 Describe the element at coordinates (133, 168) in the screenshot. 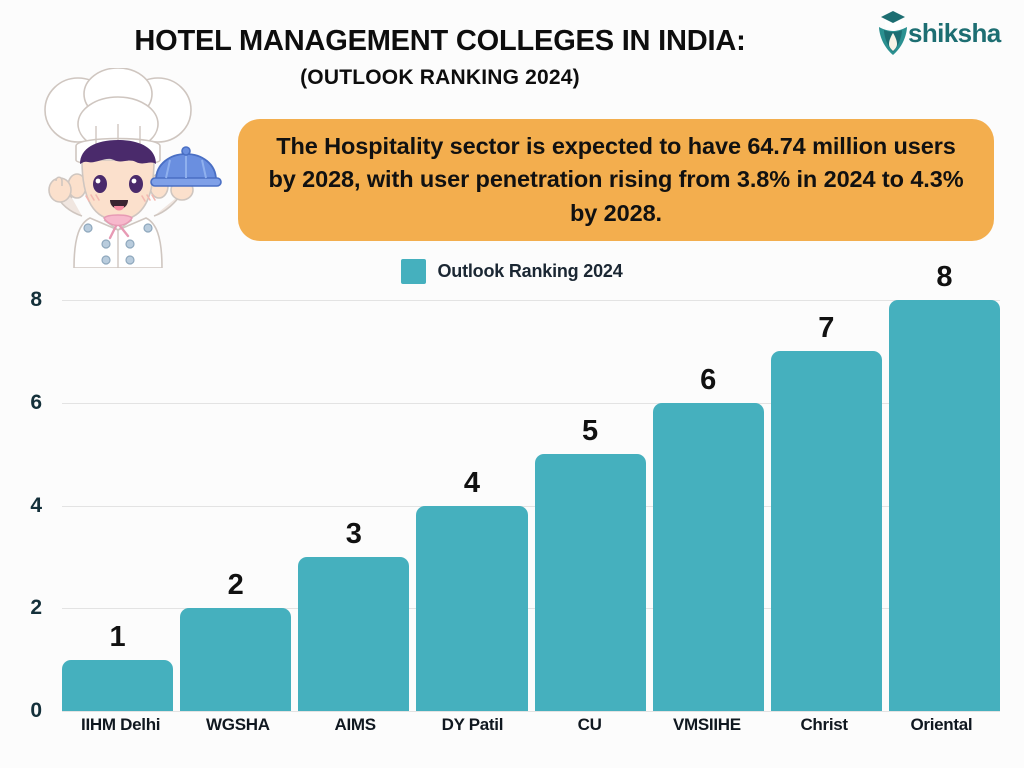

I see `chef-mascot` at that location.